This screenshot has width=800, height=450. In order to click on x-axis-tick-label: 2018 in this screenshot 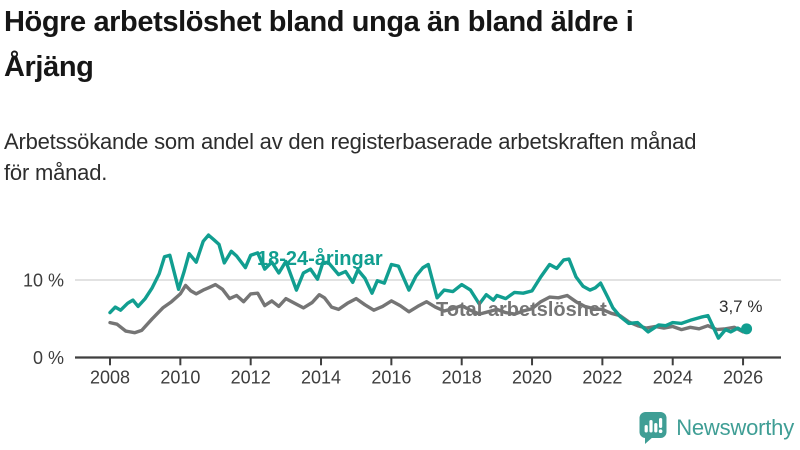, I will do `click(462, 378)`.